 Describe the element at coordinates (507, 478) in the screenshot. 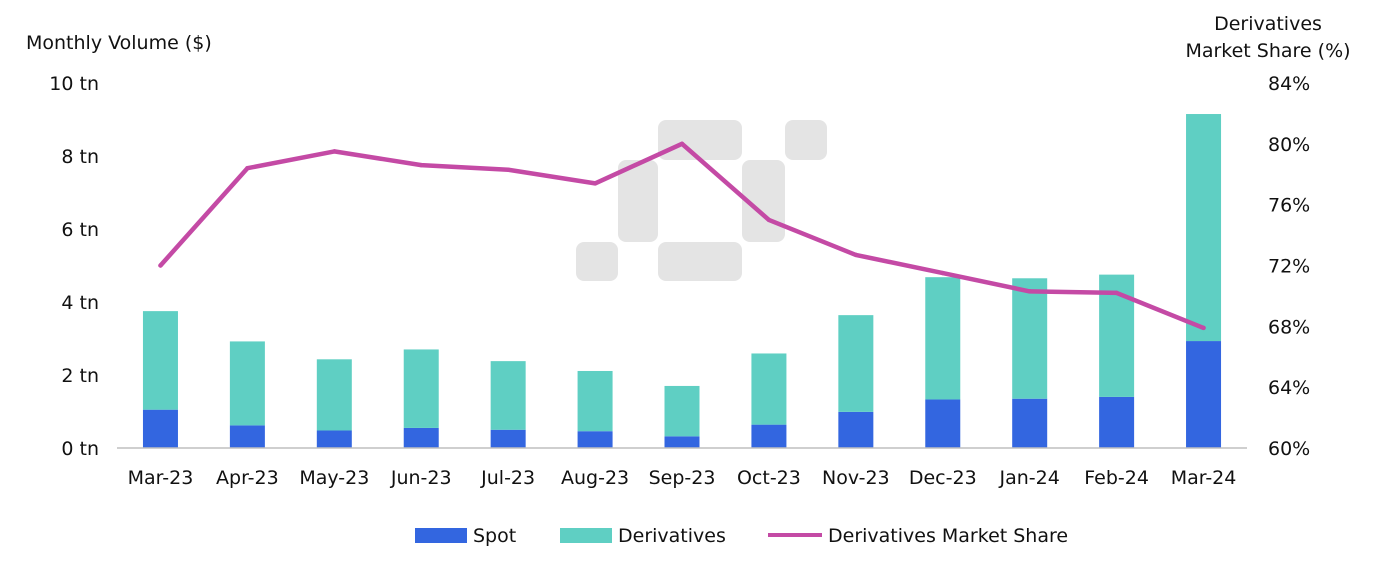

I see `x-tick-label: Jul-23` at that location.